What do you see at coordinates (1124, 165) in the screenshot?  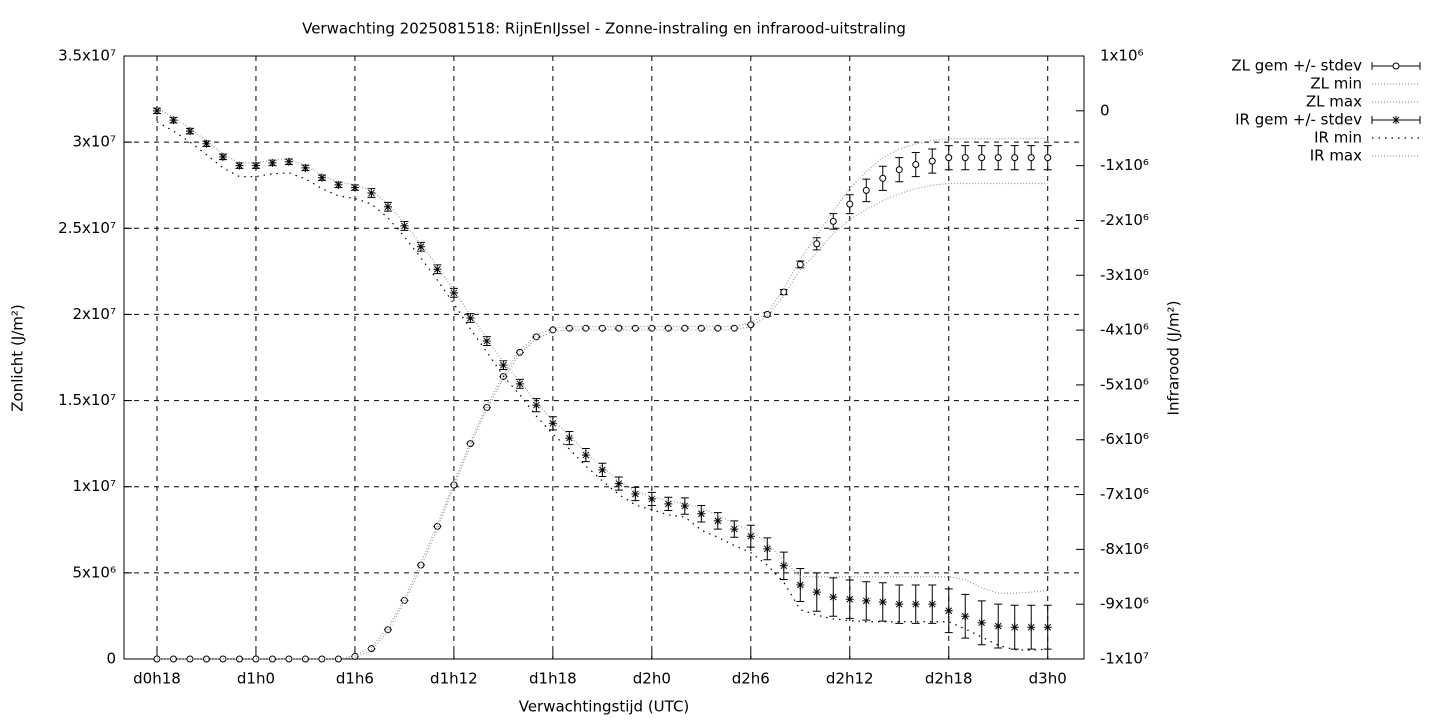 I see `y2-tick-label: -1x10⁶` at bounding box center [1124, 165].